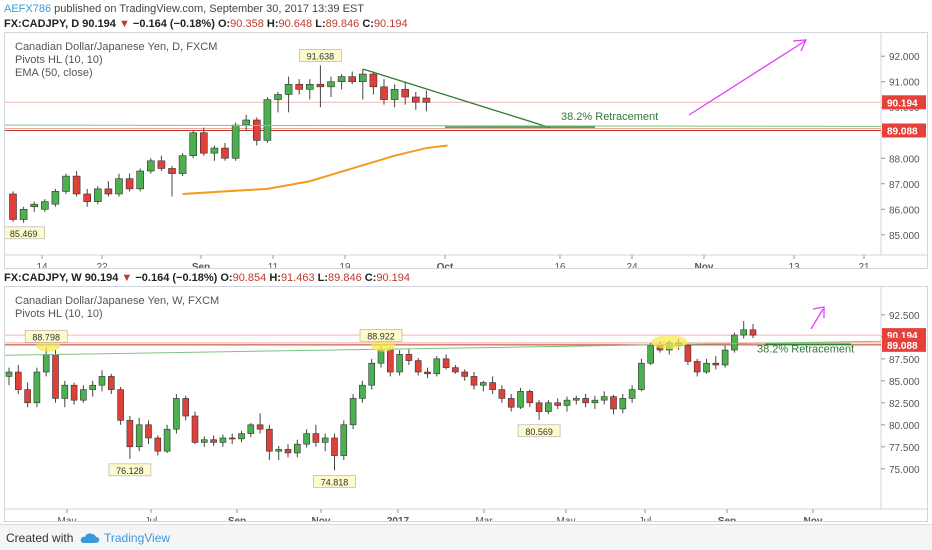 The height and width of the screenshot is (550, 932). Describe the element at coordinates (40, 538) in the screenshot. I see `created-with-text: Created with` at that location.